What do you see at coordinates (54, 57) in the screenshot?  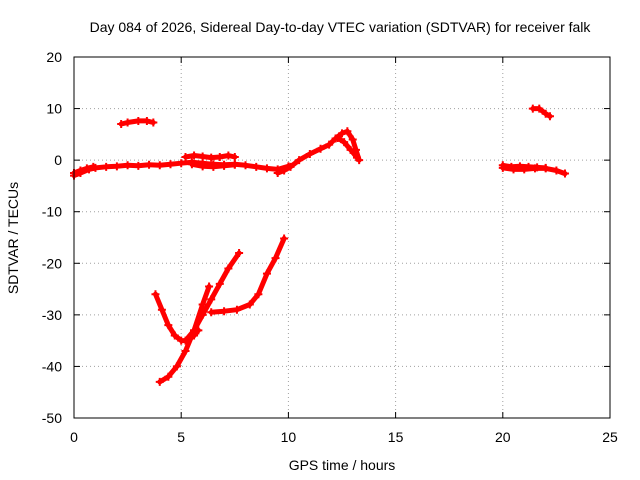 I see `y-tick-label: 20` at bounding box center [54, 57].